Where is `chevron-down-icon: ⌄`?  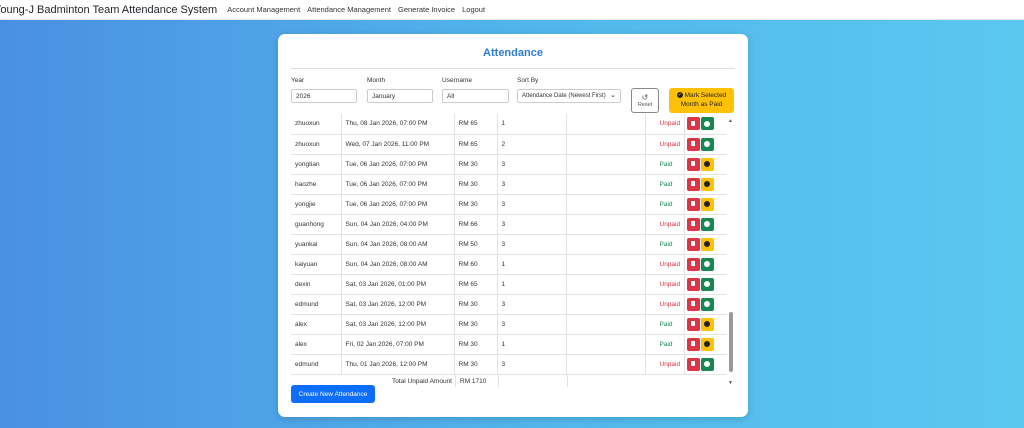
chevron-down-icon: ⌄ is located at coordinates (613, 95).